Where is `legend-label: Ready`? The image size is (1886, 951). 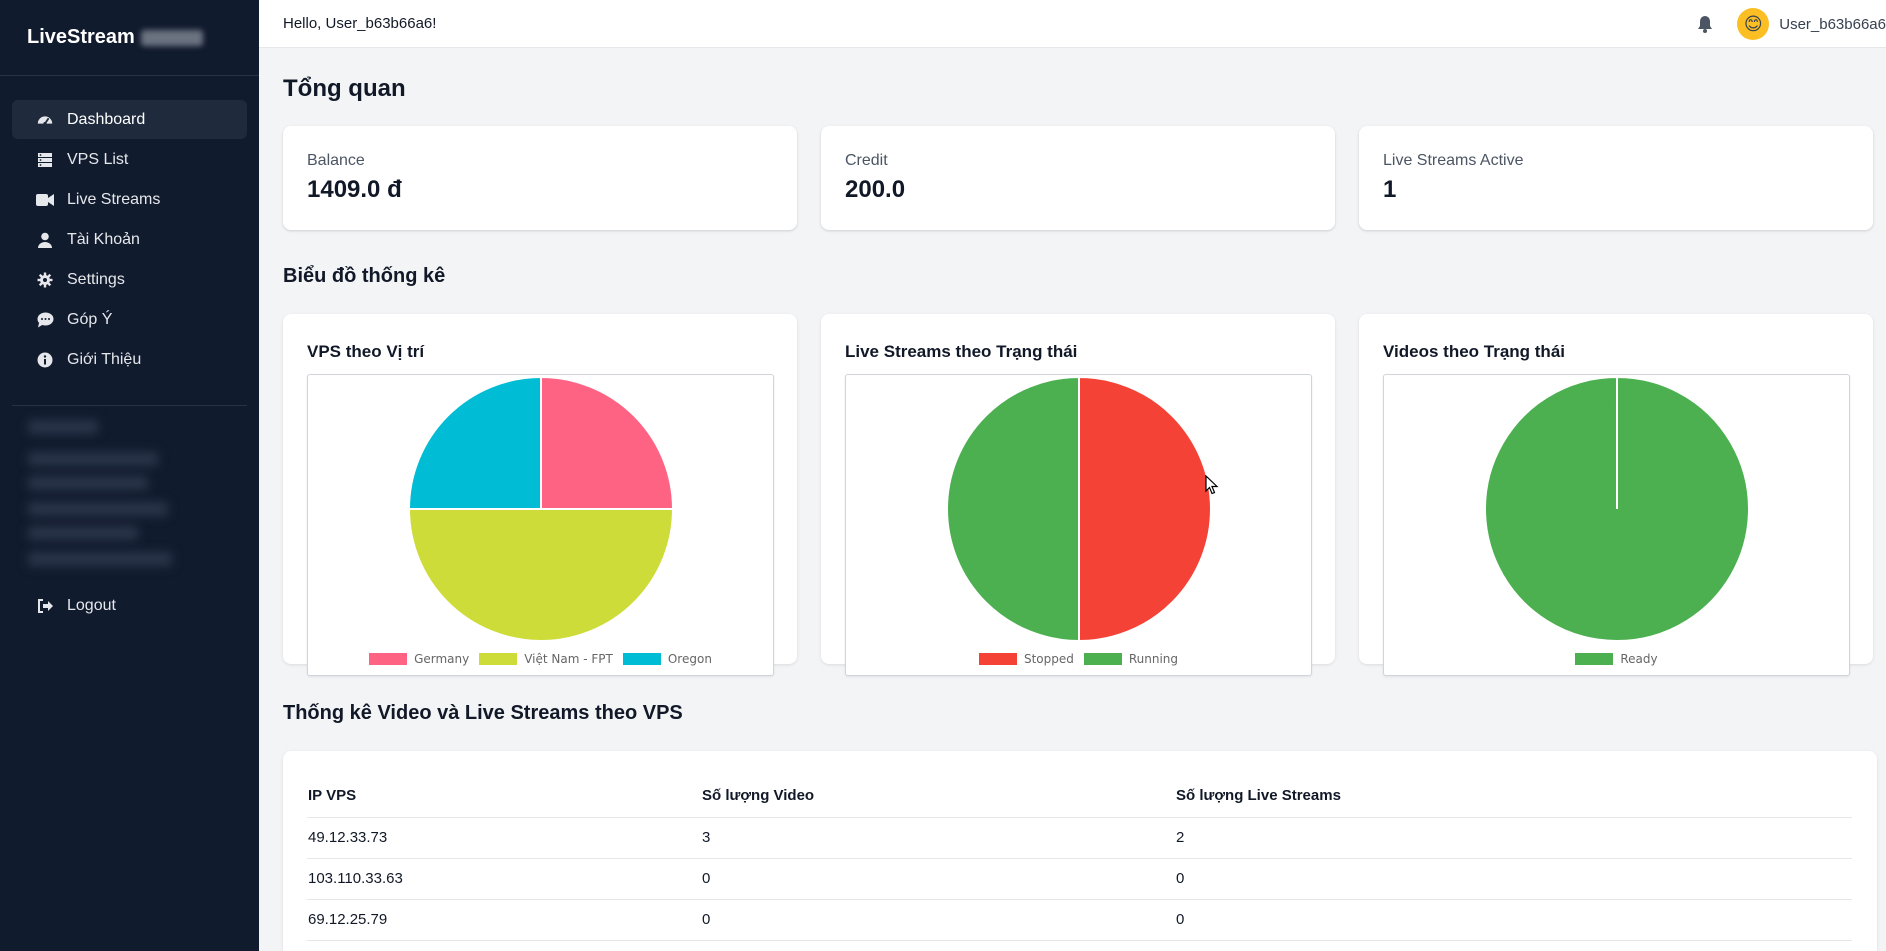
legend-label: Ready is located at coordinates (1639, 659).